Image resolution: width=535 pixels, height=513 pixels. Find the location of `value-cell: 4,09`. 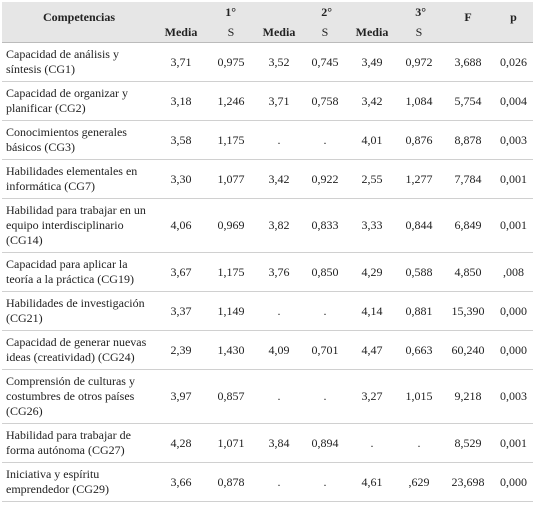

value-cell: 4,09 is located at coordinates (279, 350).